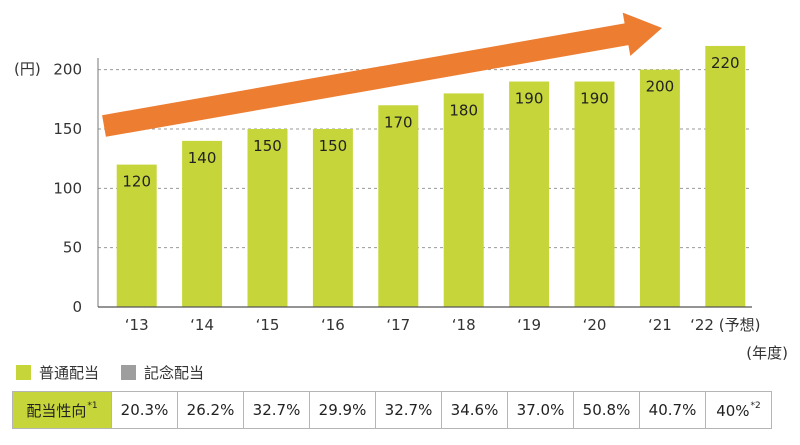  What do you see at coordinates (725, 63) in the screenshot?
I see `bar-value-label: 220` at bounding box center [725, 63].